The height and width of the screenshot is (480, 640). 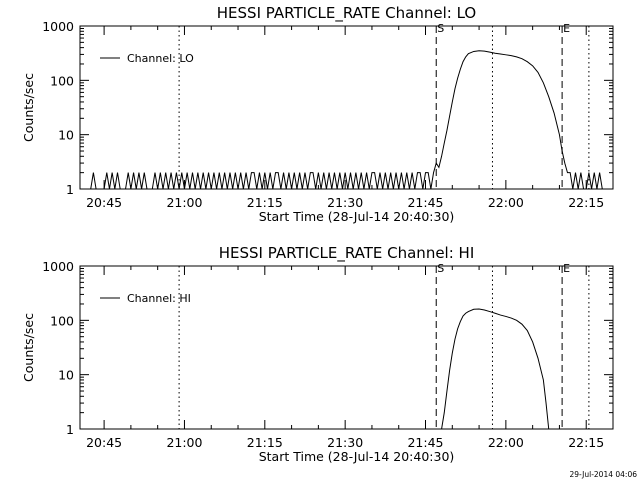 I want to click on legend-label: Channel: HI, so click(x=159, y=298).